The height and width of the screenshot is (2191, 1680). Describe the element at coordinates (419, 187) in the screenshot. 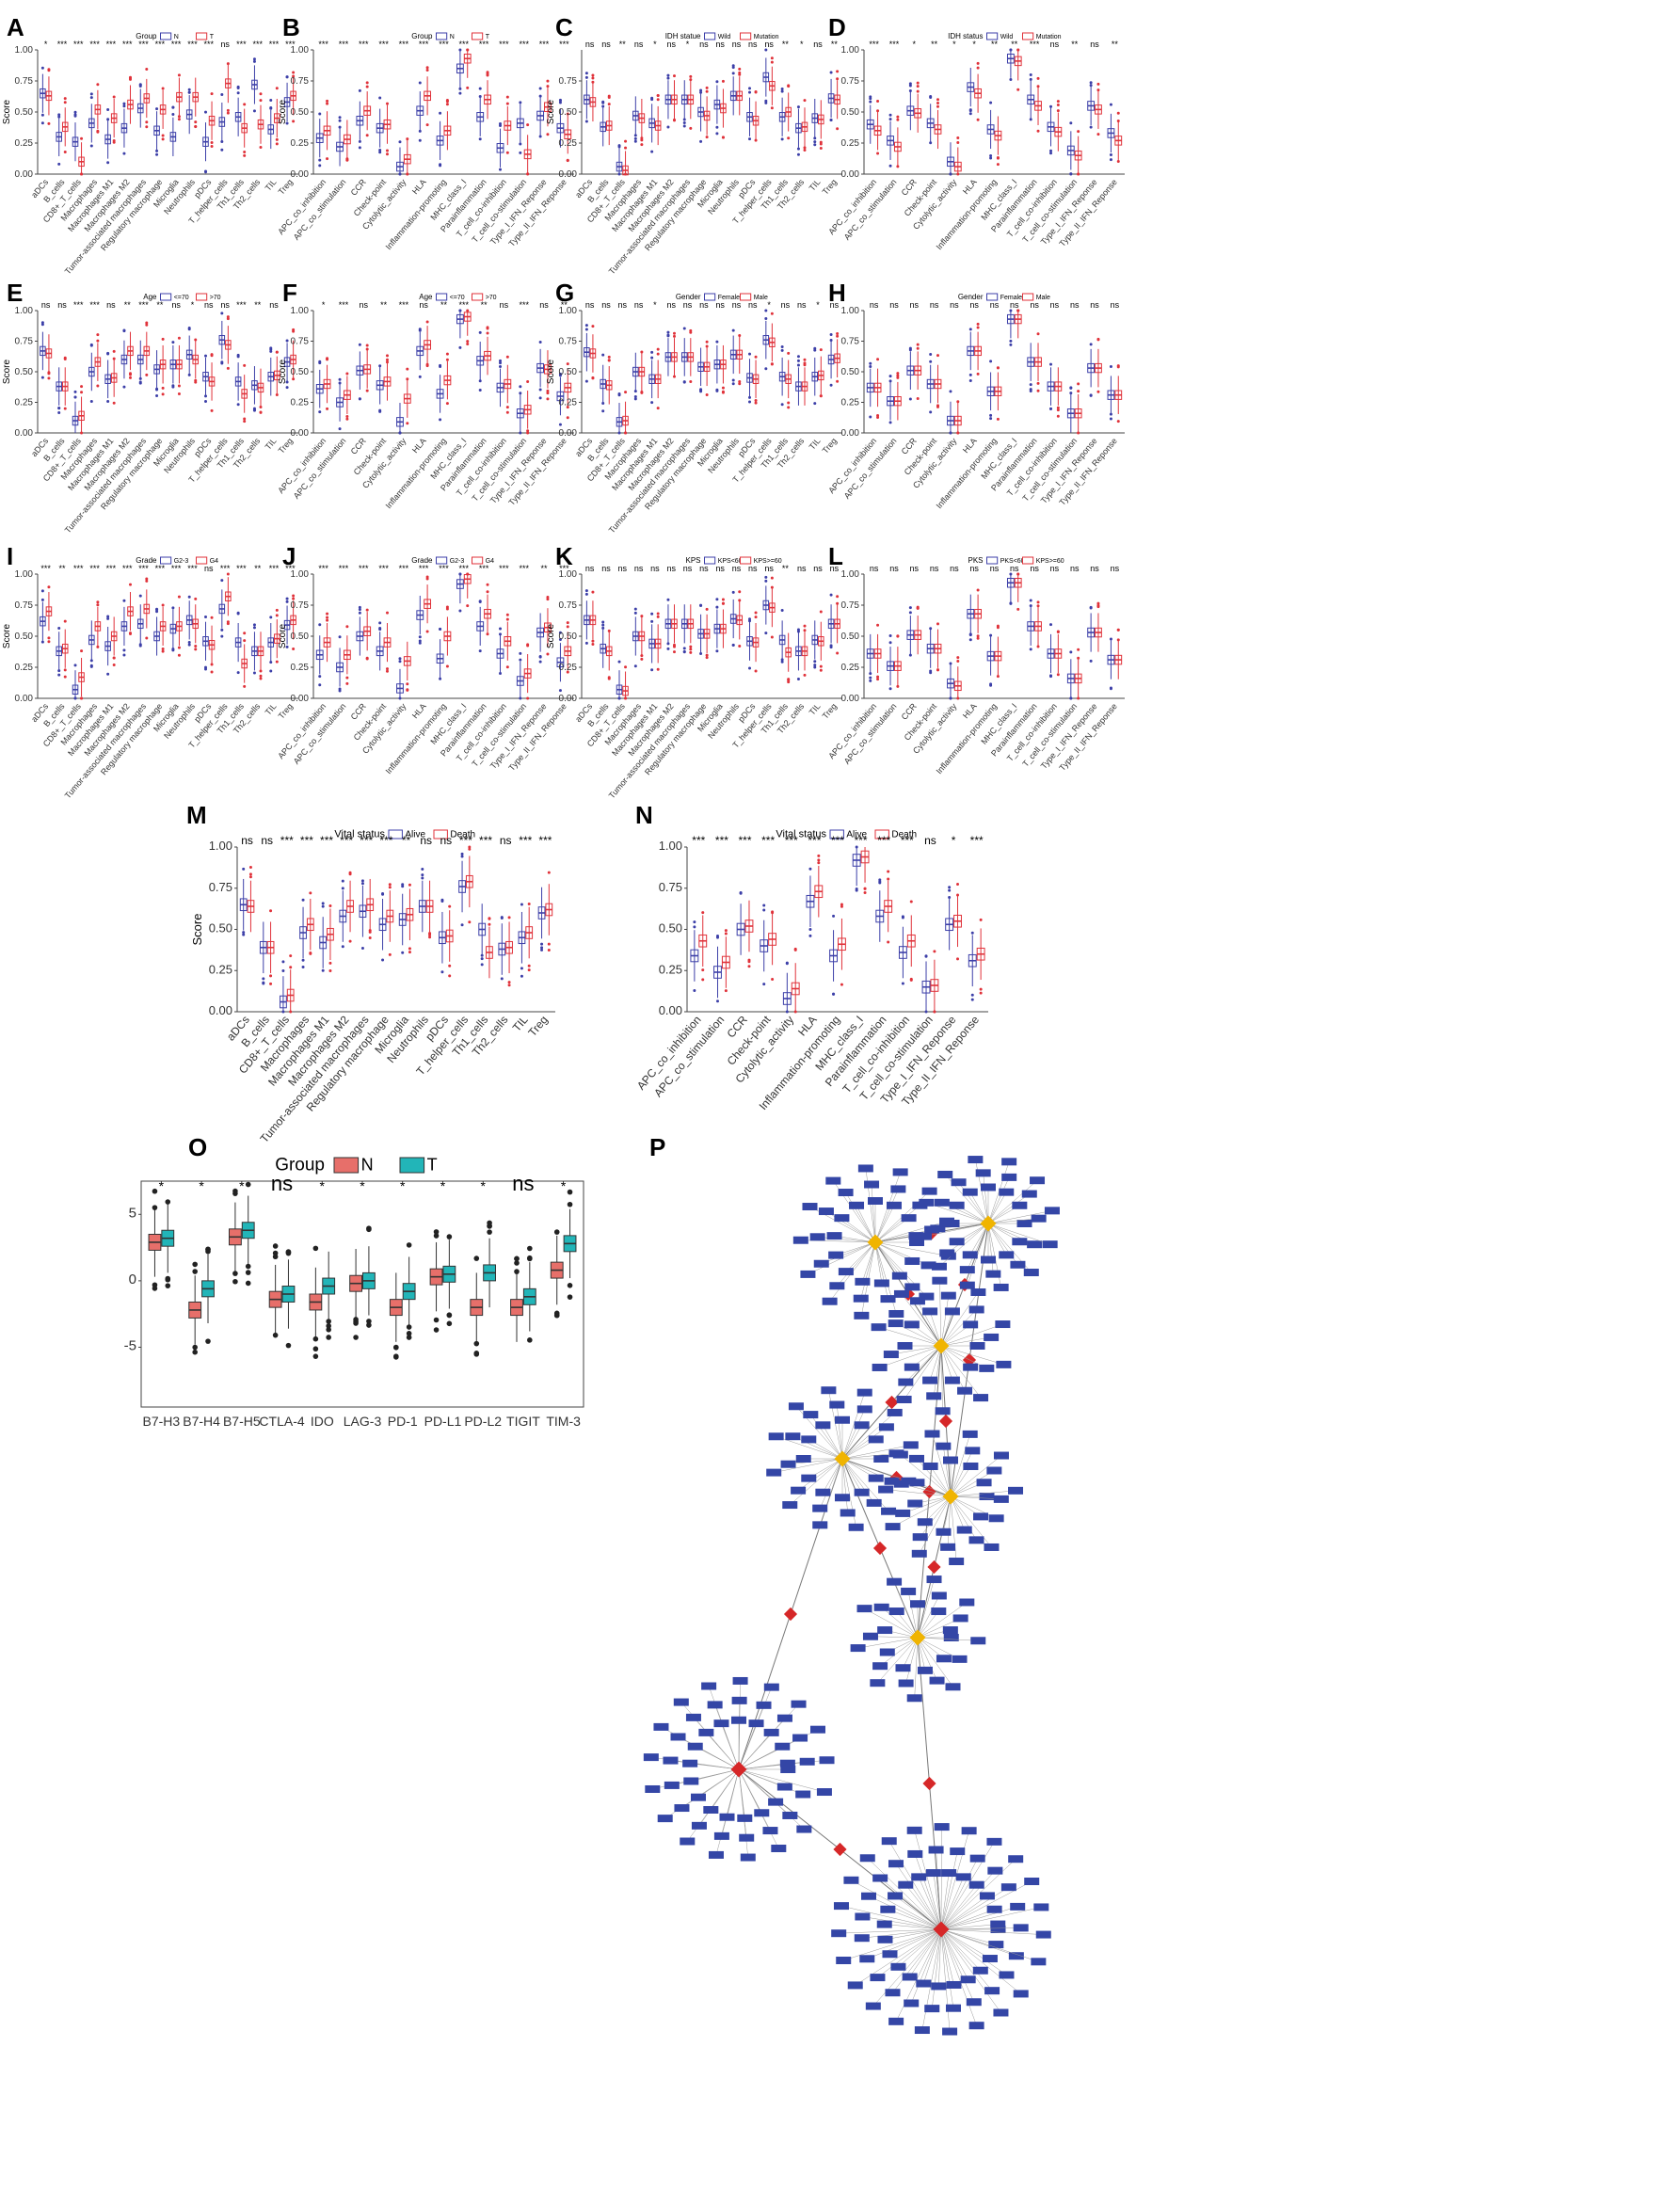

I see `x-tick-label: HLA` at that location.